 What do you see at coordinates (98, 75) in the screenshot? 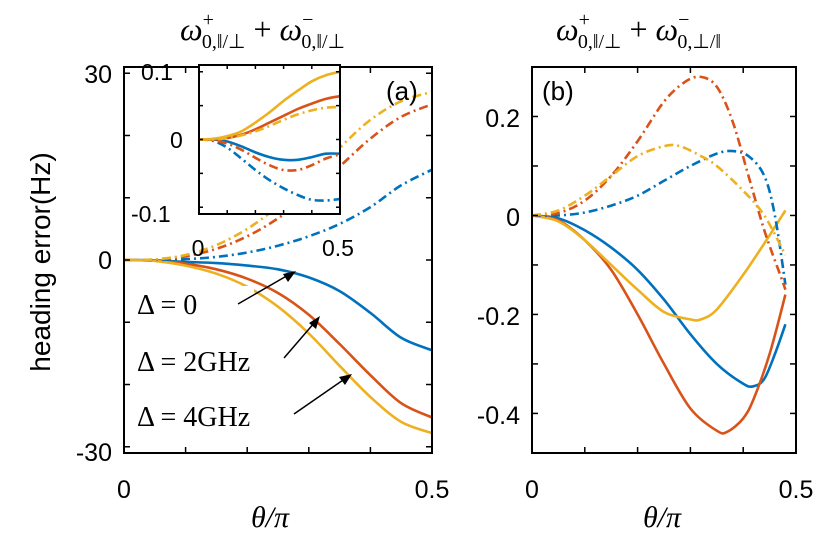
I see `y-tick-label: 30` at bounding box center [98, 75].